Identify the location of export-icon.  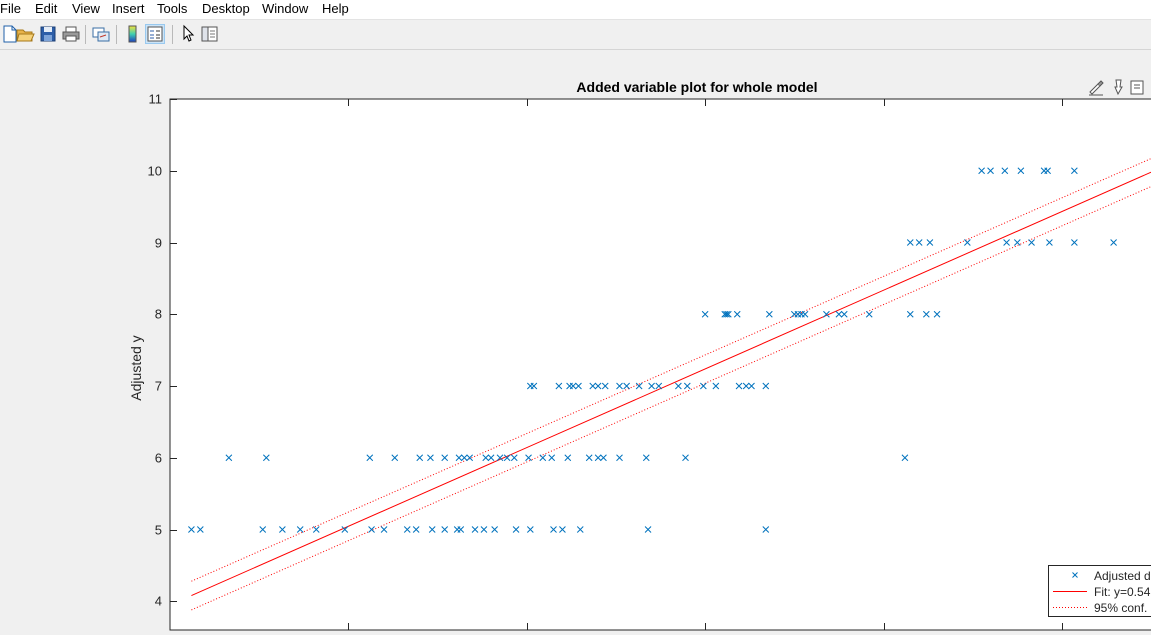
(1137, 87).